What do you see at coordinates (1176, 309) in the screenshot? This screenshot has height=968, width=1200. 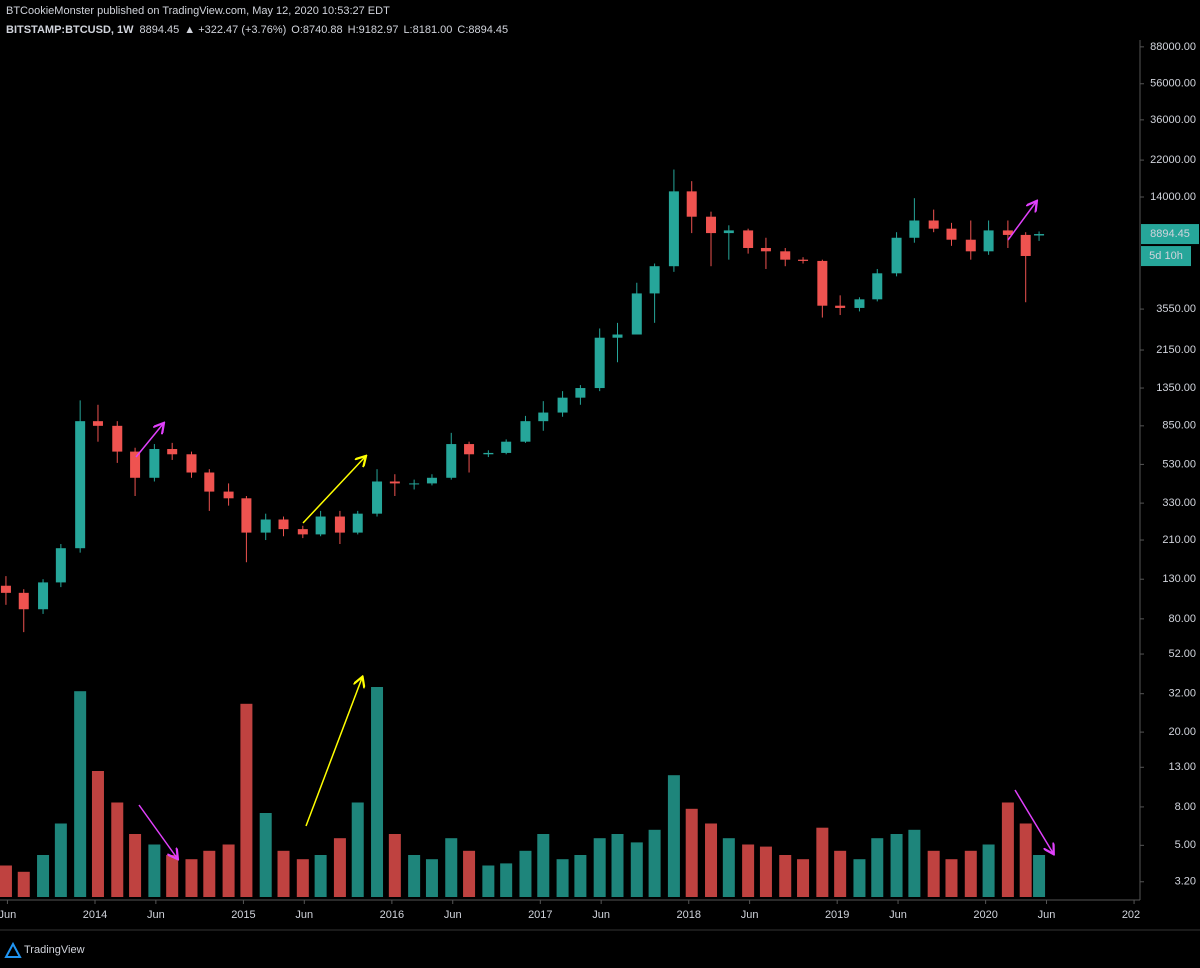 I see `y-tick-label: 3550.00` at bounding box center [1176, 309].